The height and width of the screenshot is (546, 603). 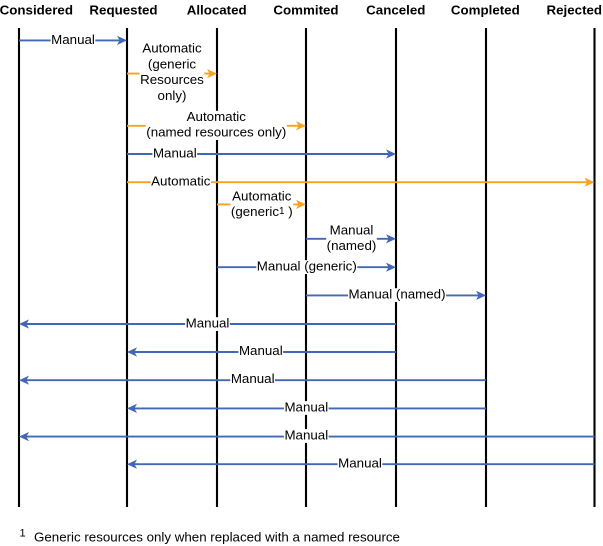 I want to click on svg-text: (named), so click(x=352, y=245).